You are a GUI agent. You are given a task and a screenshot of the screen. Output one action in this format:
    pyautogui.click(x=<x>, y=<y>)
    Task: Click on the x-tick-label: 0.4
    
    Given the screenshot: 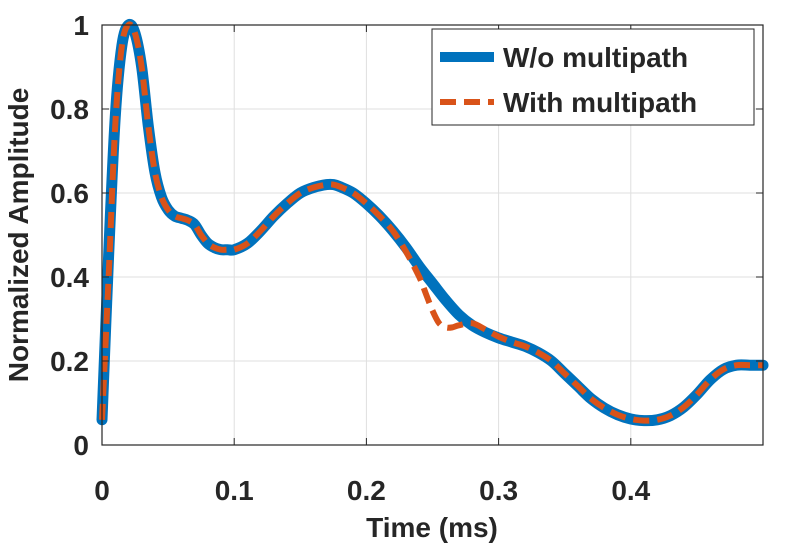 What is the action you would take?
    pyautogui.click(x=630, y=490)
    